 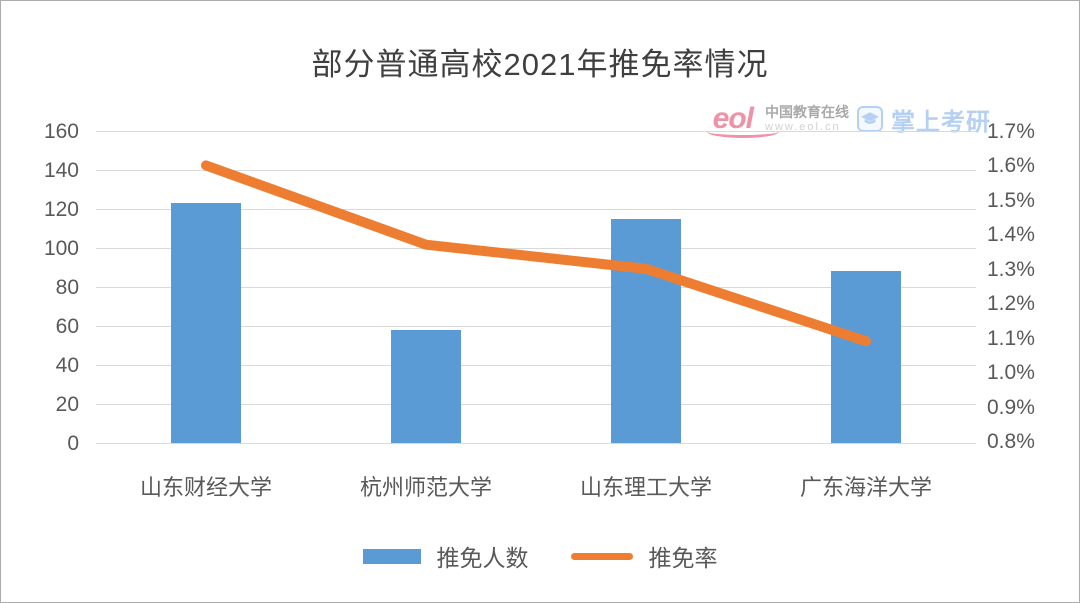 What do you see at coordinates (683, 558) in the screenshot?
I see `legend-line-label: 推免率` at bounding box center [683, 558].